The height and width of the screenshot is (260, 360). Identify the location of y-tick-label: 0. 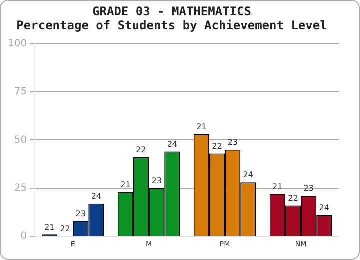
(24, 236).